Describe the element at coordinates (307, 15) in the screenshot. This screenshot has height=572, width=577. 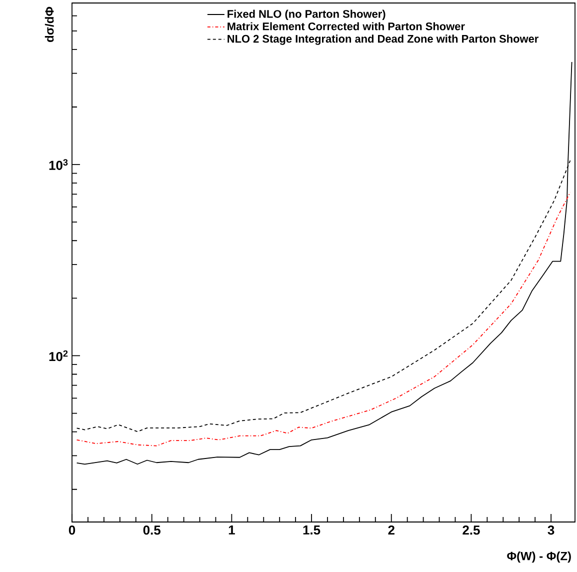
I see `legend-label: Fixed NLO (no Parton Shower)` at that location.